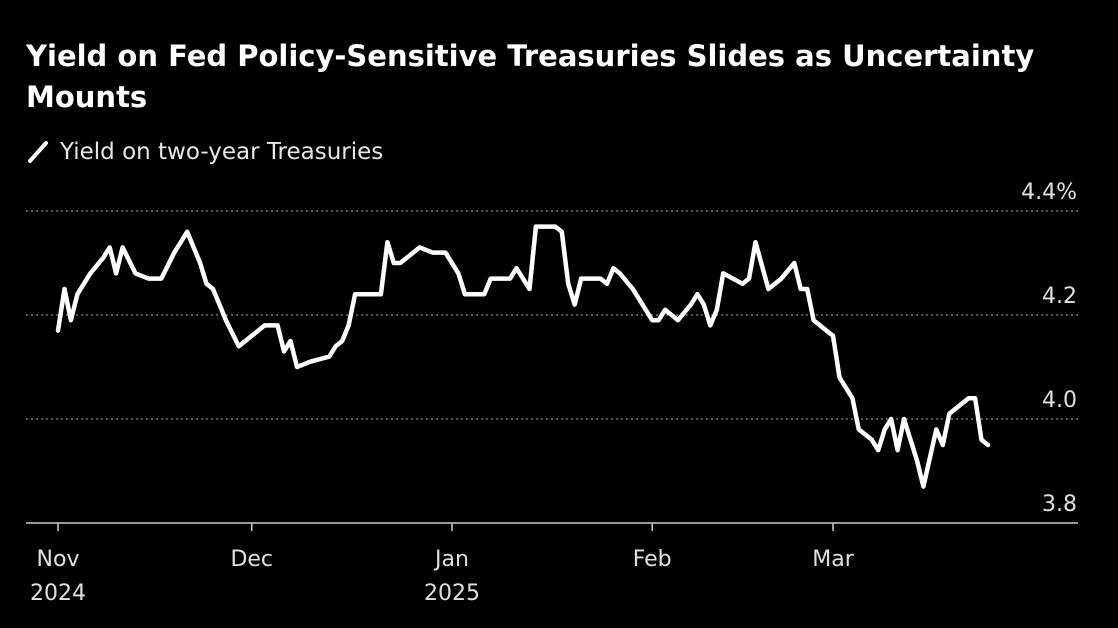 This screenshot has width=1118, height=628. What do you see at coordinates (552, 564) in the screenshot?
I see `x-axis: Nov 2024 Dec Jan 2025 Feb Mar` at bounding box center [552, 564].